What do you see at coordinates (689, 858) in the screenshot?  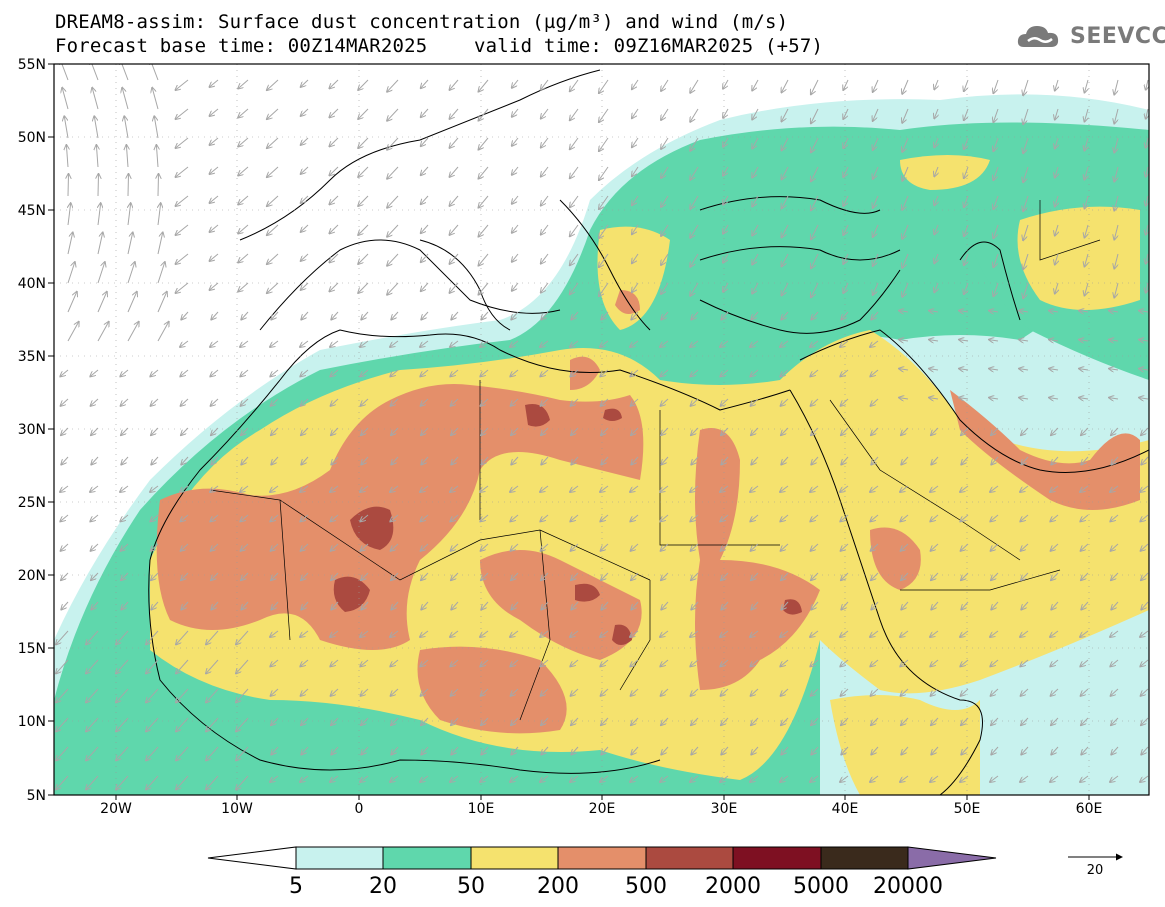 I see `colorbar-bin-500-2000` at bounding box center [689, 858].